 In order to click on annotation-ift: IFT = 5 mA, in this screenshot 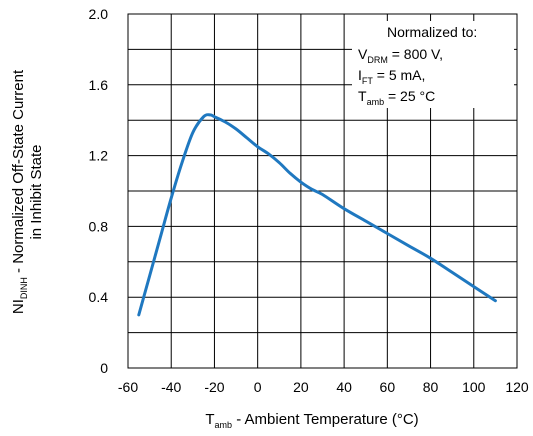, I will do `click(391, 76)`.